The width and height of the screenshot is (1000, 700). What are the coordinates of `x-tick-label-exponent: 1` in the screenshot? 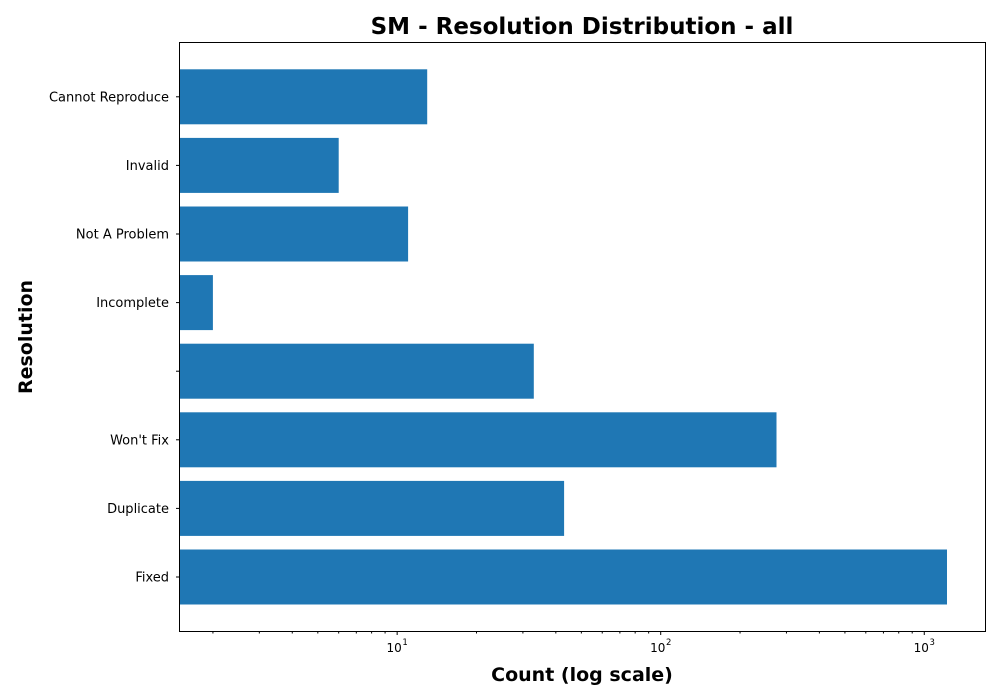 It's located at (404, 643).